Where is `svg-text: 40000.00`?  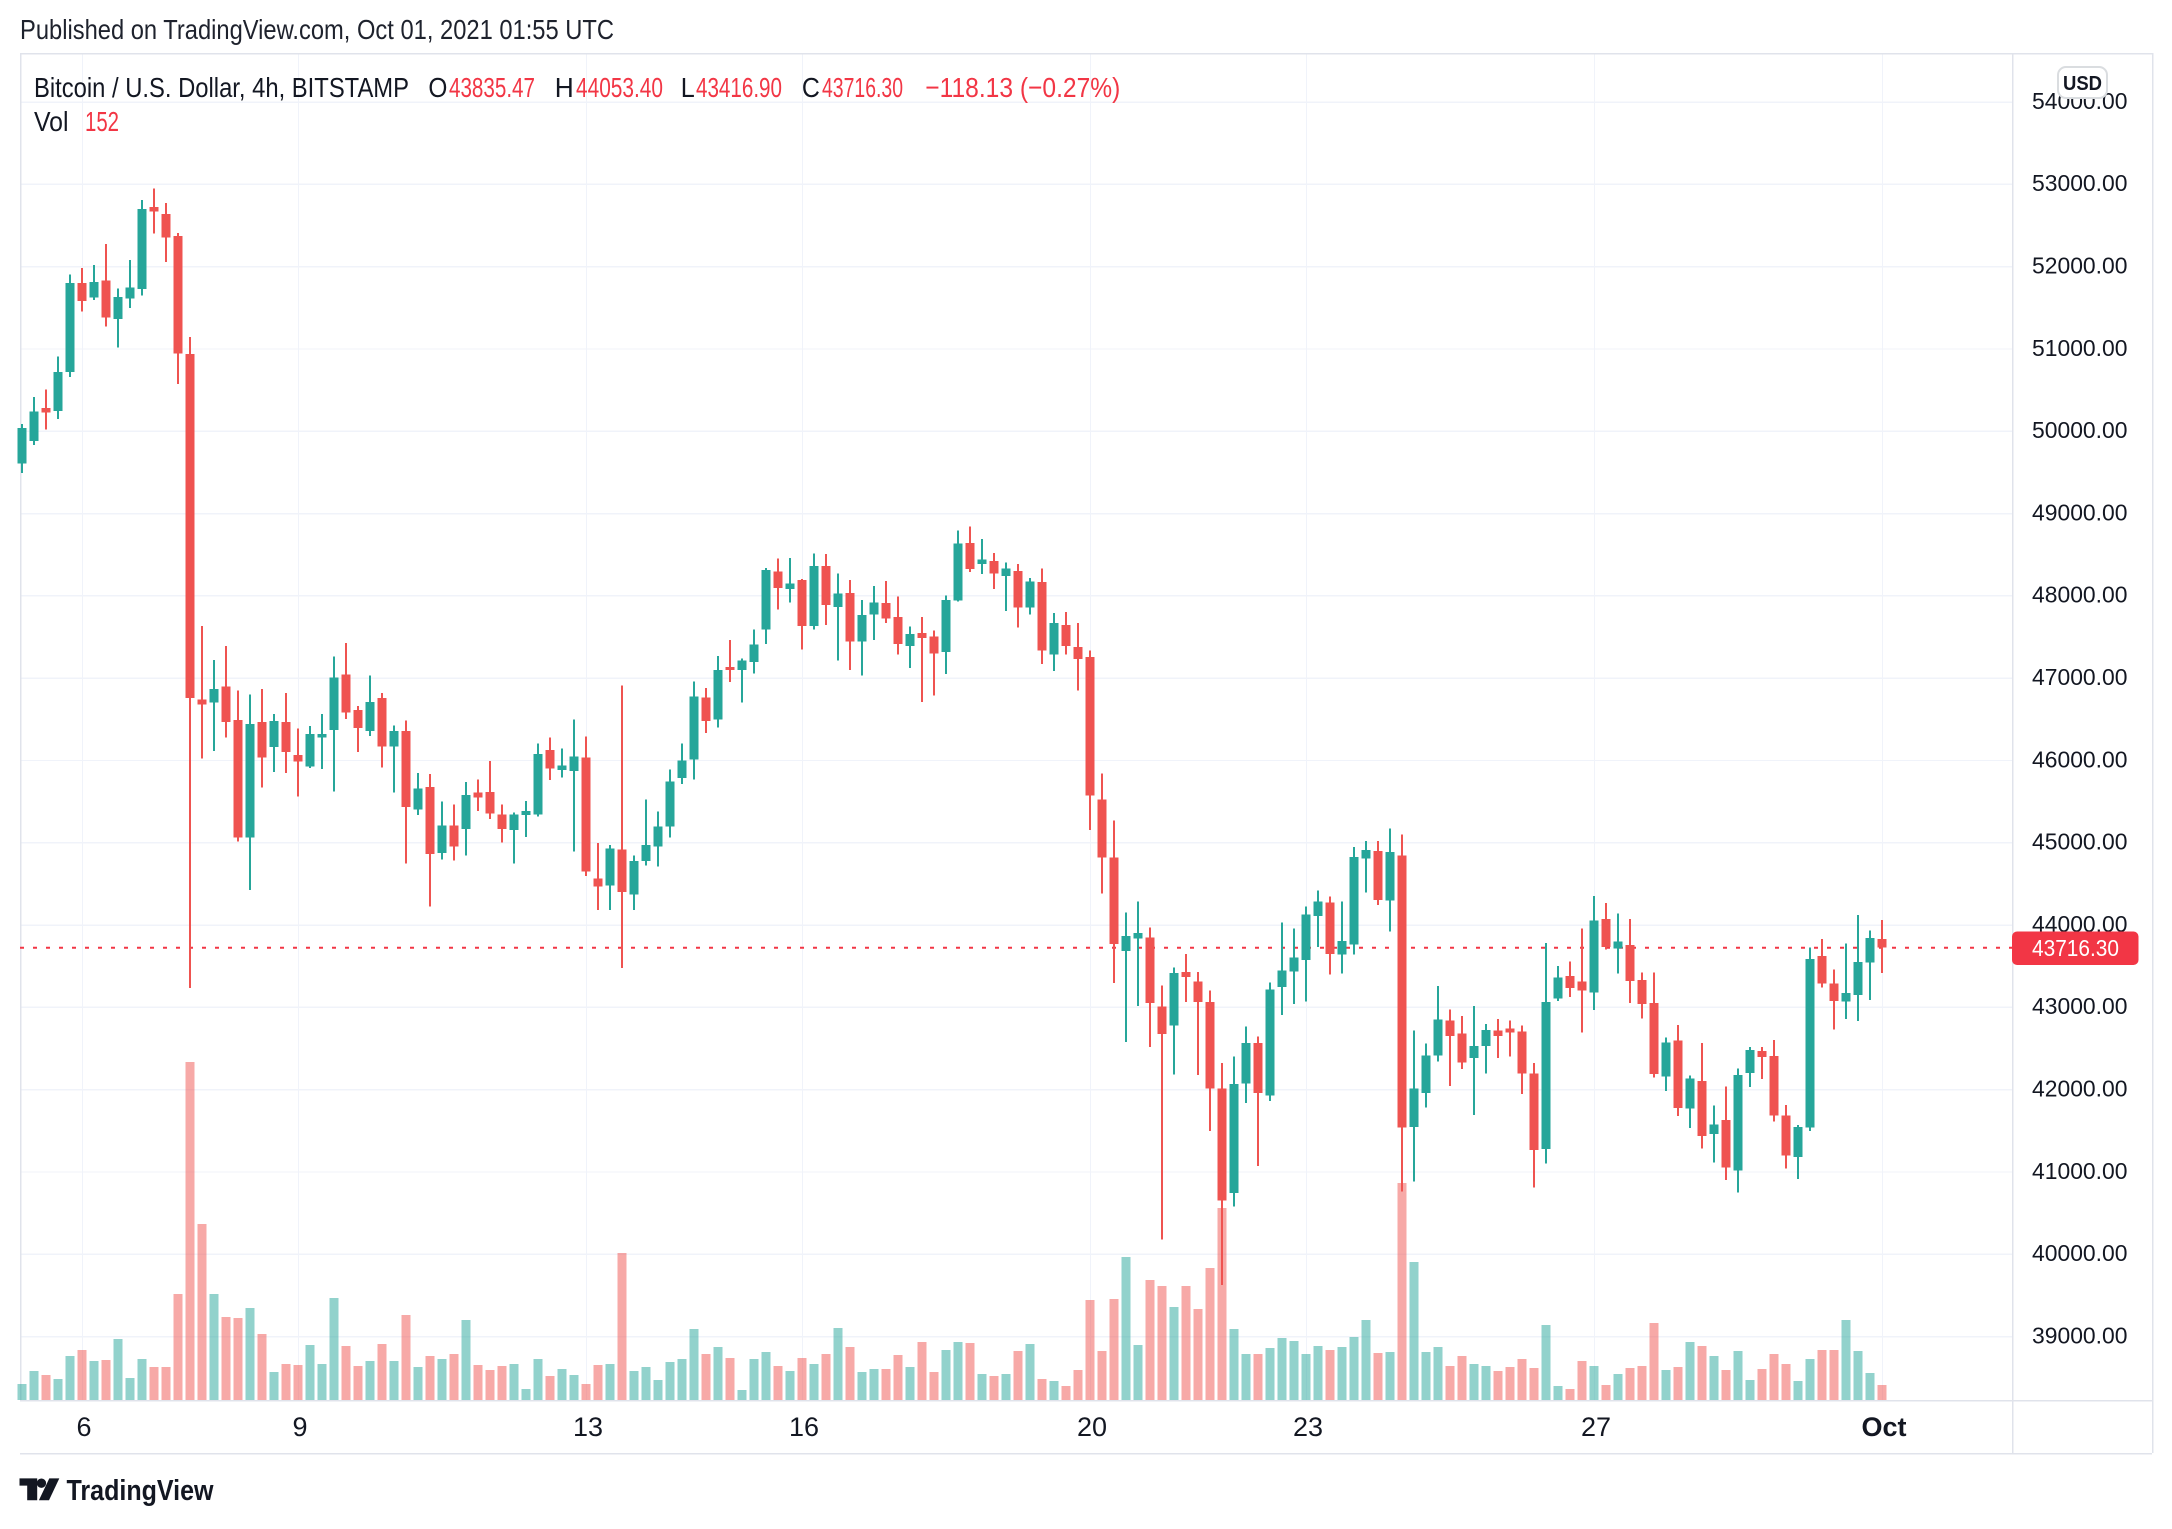 svg-text: 40000.00 is located at coordinates (2080, 1253).